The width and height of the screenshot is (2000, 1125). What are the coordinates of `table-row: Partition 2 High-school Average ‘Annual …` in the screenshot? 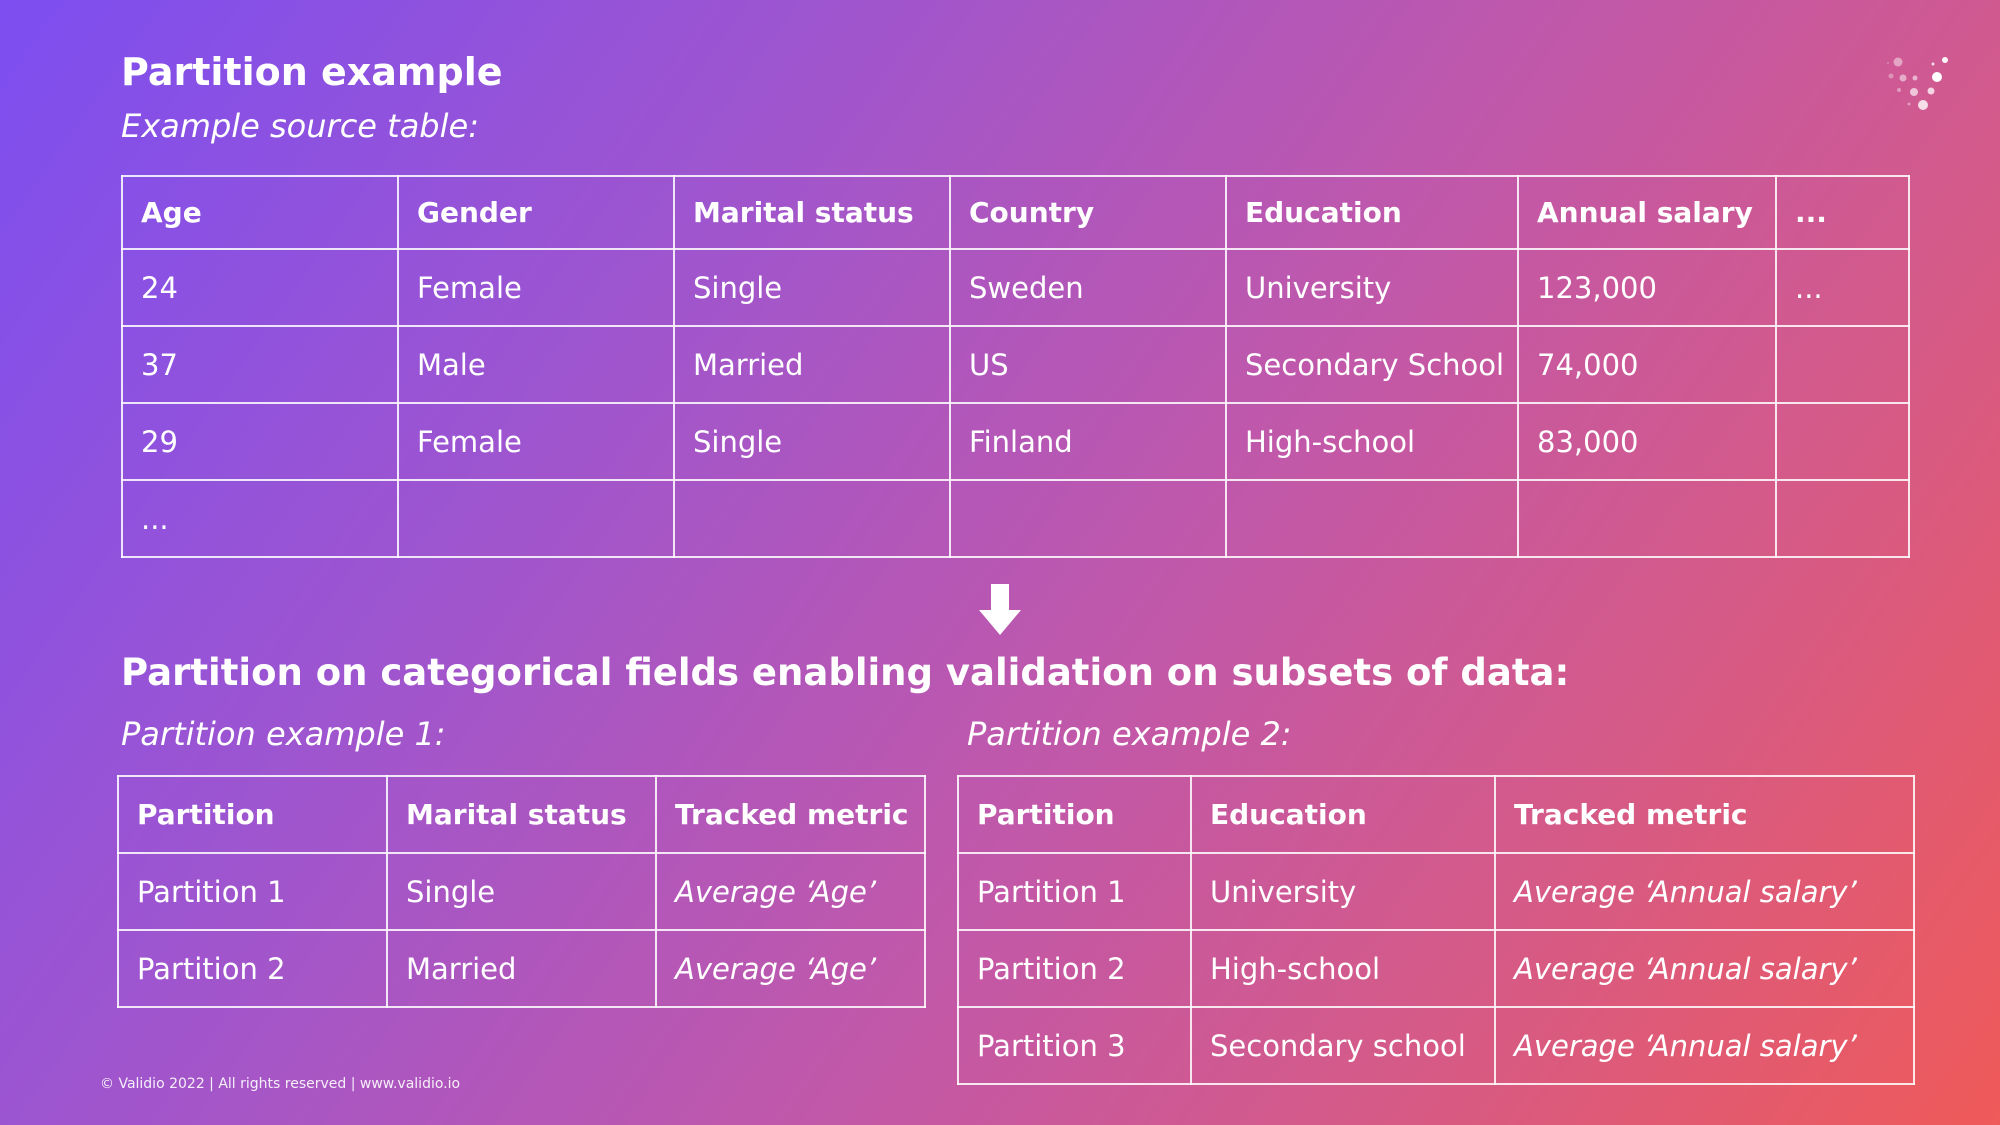 It's located at (1436, 968).